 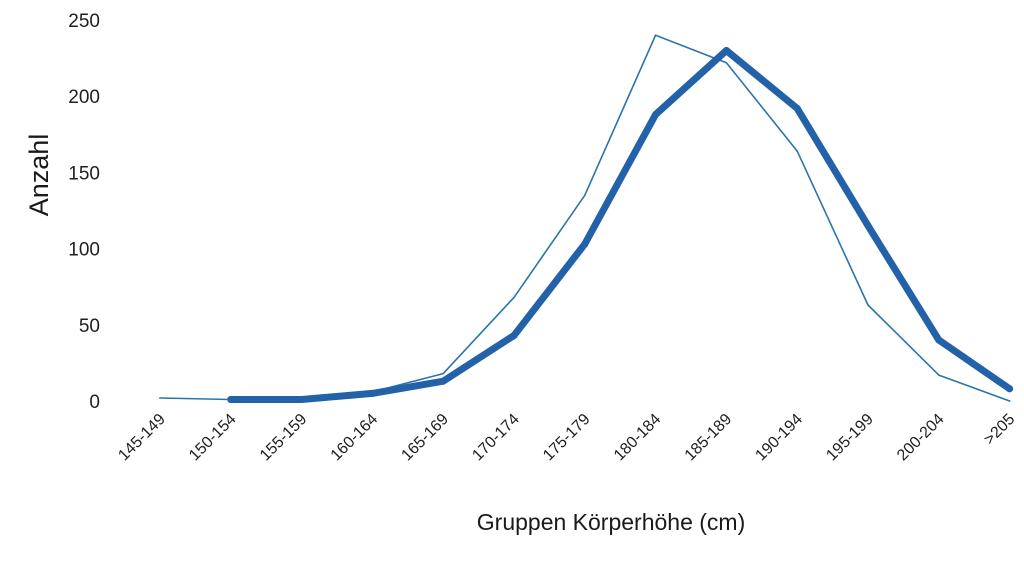 I want to click on y-tick-label: 150, so click(x=84, y=173).